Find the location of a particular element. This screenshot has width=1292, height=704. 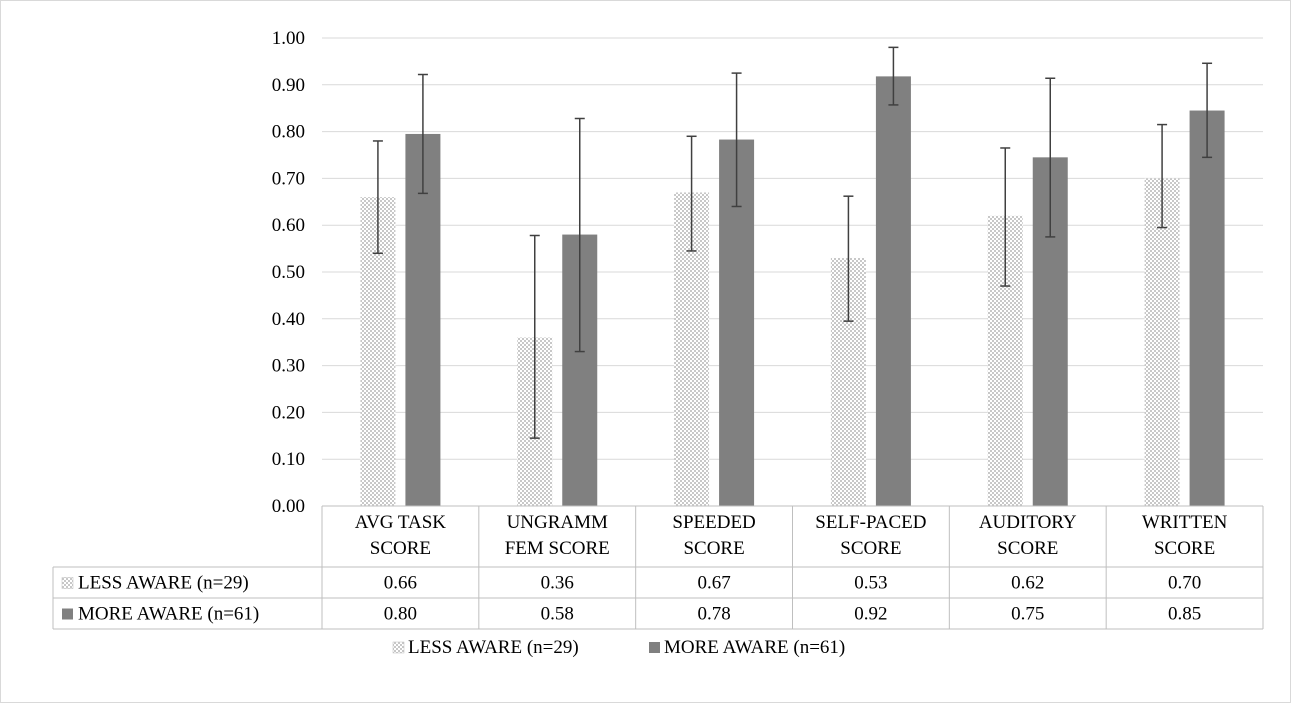

category-label: SPEEDED is located at coordinates (713, 522).